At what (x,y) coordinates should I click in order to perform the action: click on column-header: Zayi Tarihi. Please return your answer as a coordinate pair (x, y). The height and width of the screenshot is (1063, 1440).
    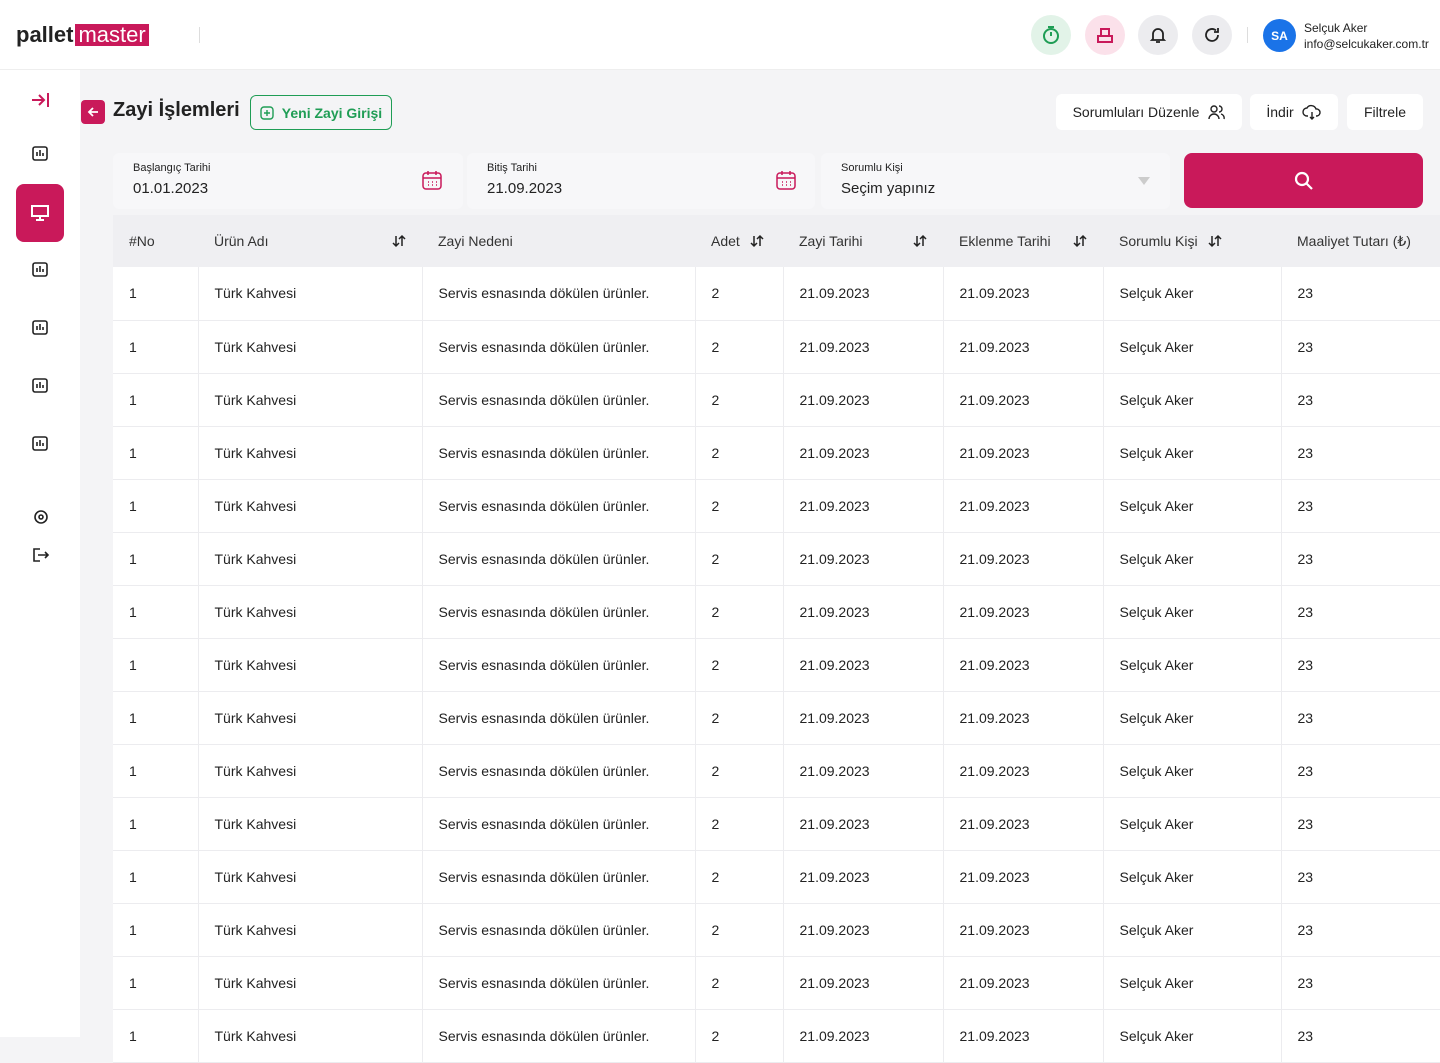
    Looking at the image, I should click on (863, 241).